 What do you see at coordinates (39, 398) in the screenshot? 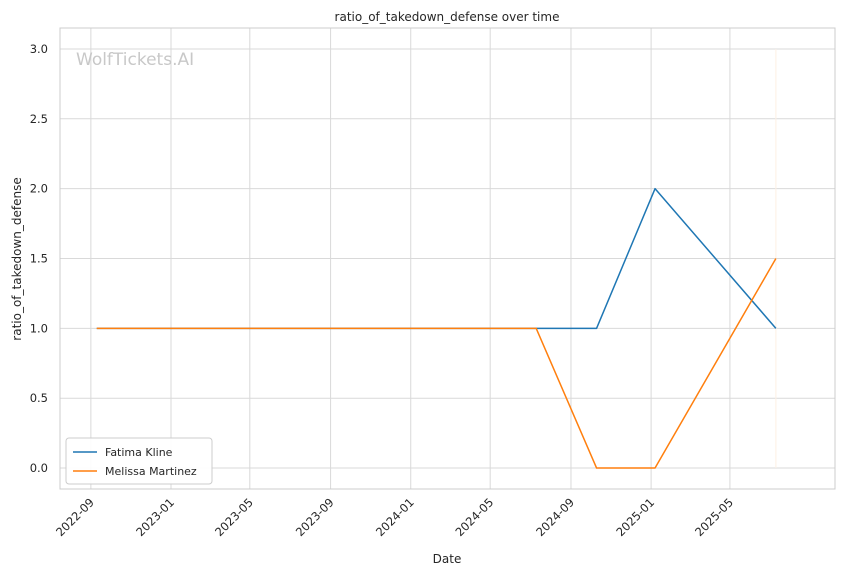
I see `y-tick-label: 0.5` at bounding box center [39, 398].